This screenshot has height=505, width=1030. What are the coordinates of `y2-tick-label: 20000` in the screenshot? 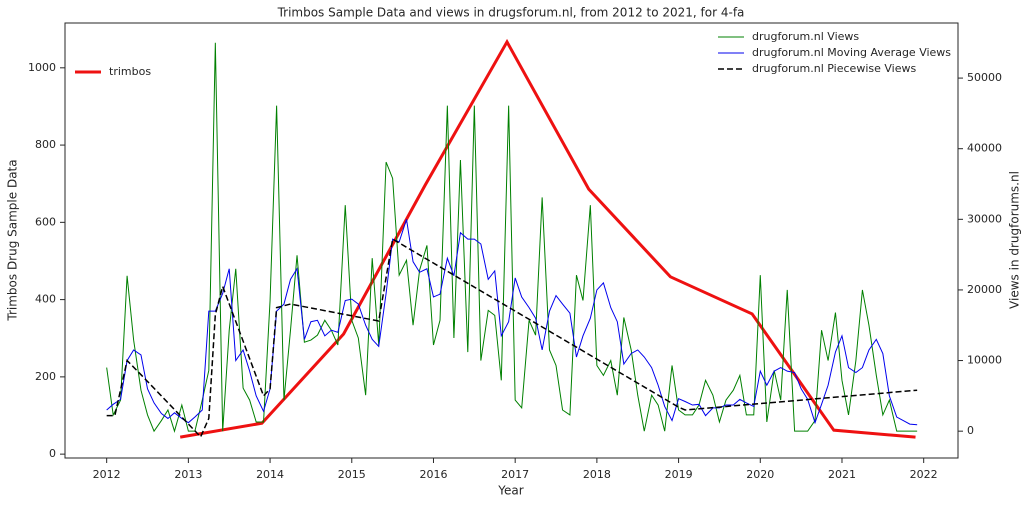 It's located at (984, 289).